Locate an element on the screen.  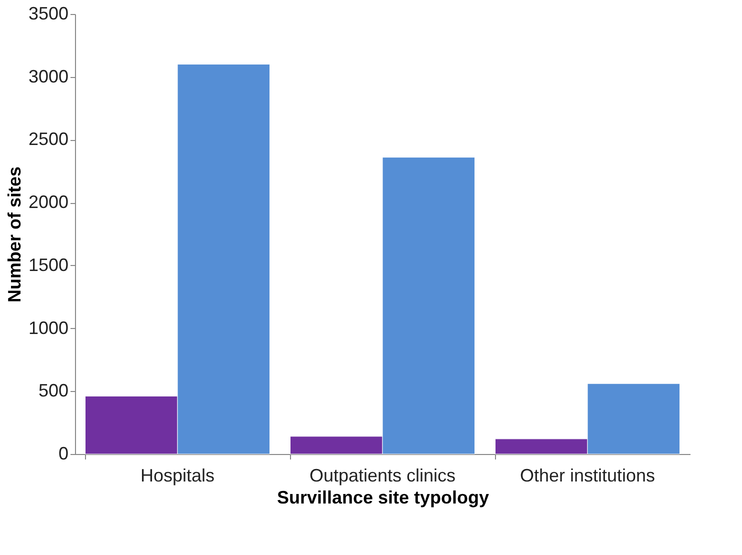
y-tick-label: 3500 is located at coordinates (48, 14).